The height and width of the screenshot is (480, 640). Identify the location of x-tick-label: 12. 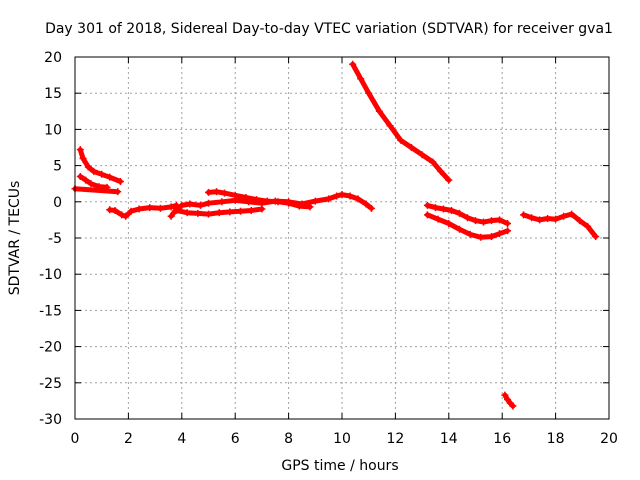
(395, 439).